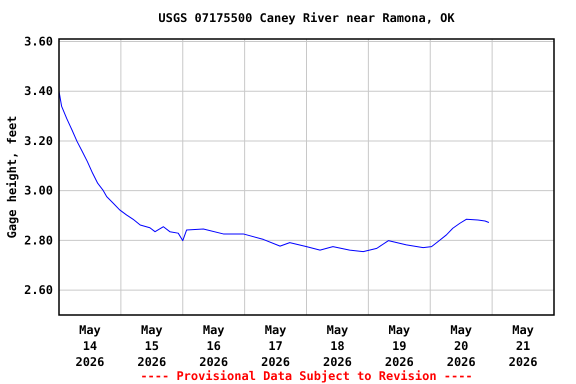 The width and height of the screenshot is (576, 384). Describe the element at coordinates (307, 18) in the screenshot. I see `chart-title: USGS 07175500 Caney River near Ramona, OK` at that location.